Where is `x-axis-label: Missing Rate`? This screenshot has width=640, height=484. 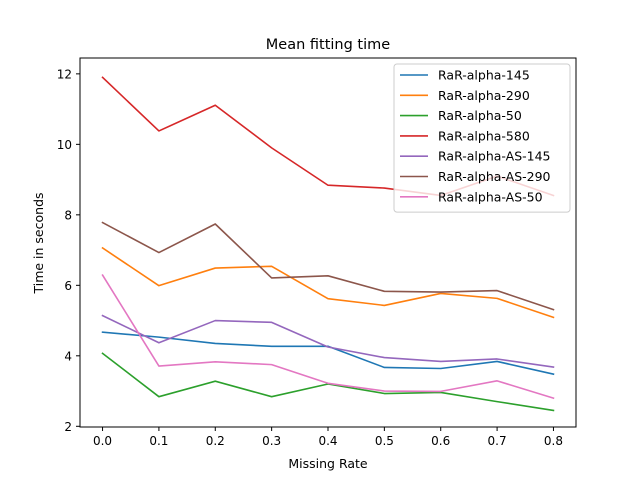 x-axis-label: Missing Rate is located at coordinates (328, 463).